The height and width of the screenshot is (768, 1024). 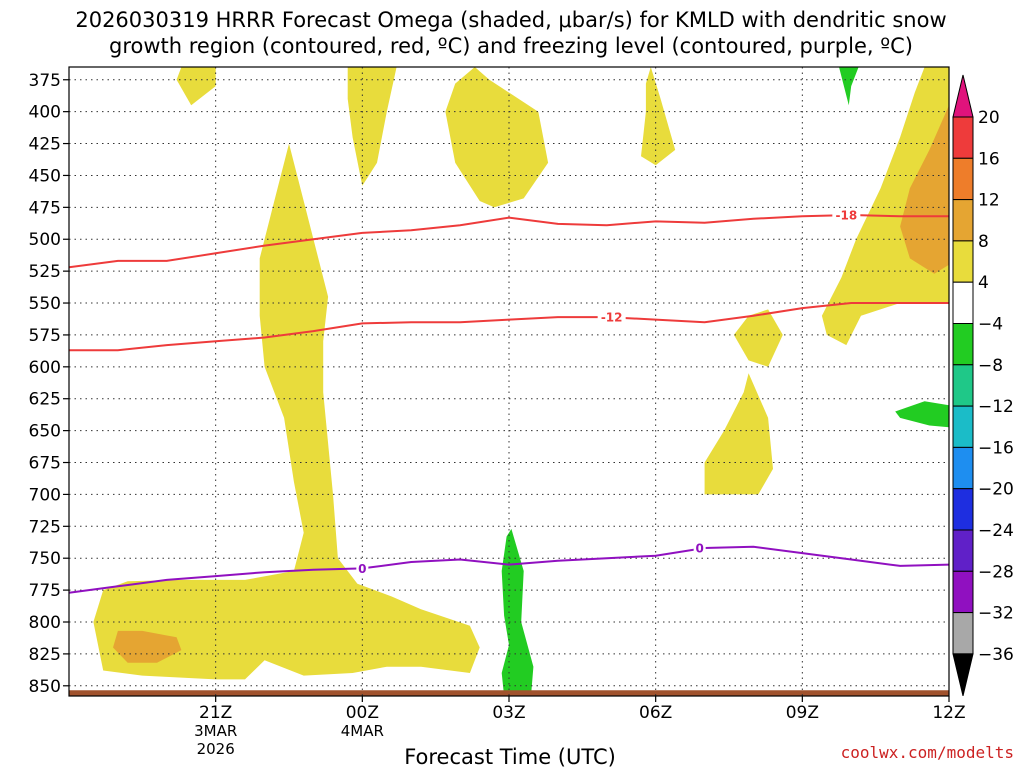 I want to click on y-tick-label: 575, so click(x=45, y=336).